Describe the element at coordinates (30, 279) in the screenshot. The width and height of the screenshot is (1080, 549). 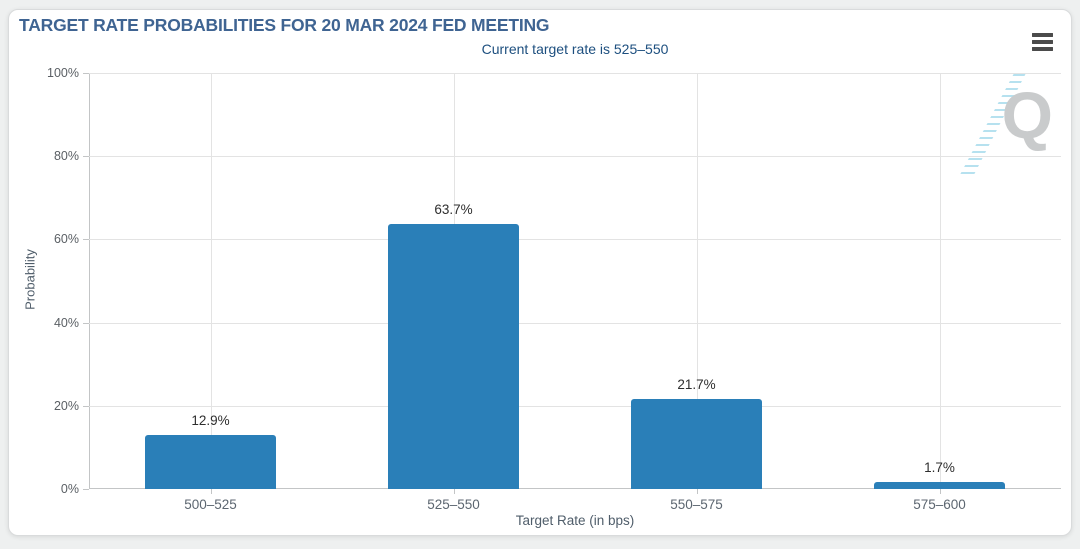
I see `y-axis-title: Probability` at that location.